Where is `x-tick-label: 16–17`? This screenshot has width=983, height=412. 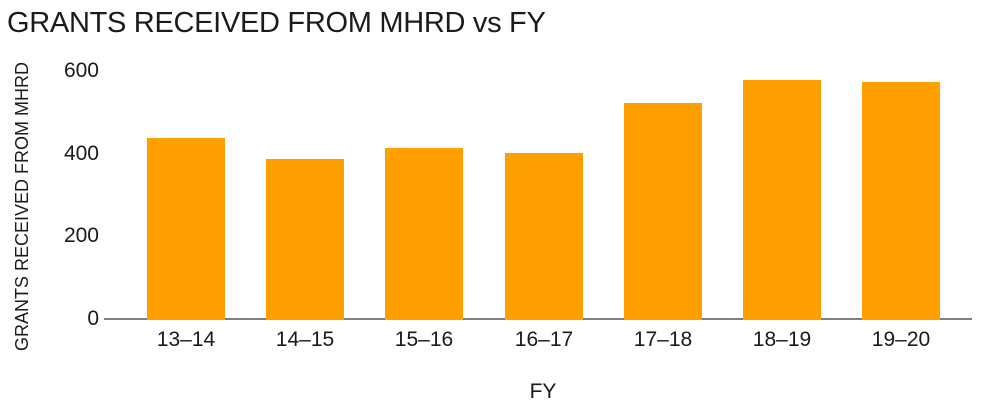 x-tick-label: 16–17 is located at coordinates (544, 339).